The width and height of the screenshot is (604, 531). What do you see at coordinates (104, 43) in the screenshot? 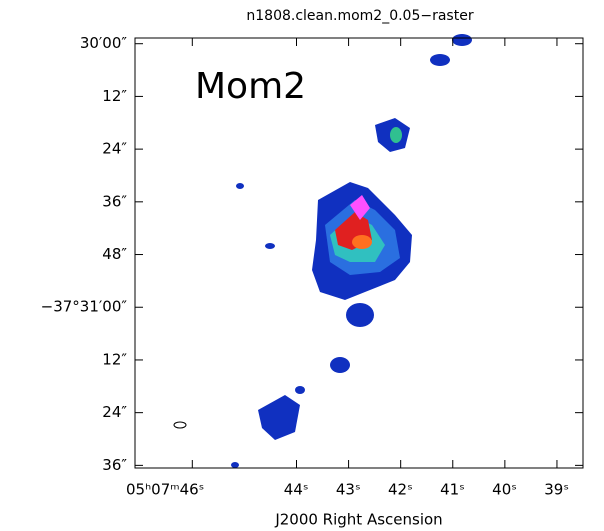
I see `y-tick-label: 30′00″` at bounding box center [104, 43].